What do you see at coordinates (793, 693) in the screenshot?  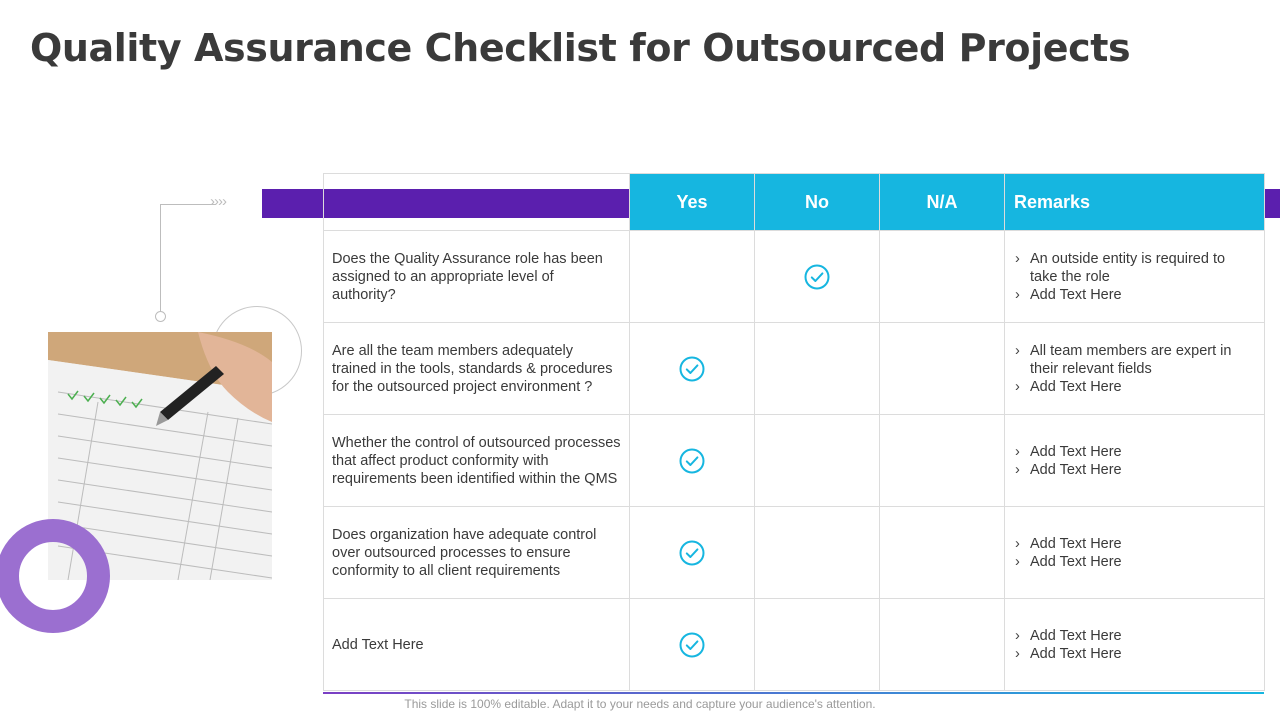 I see `table-bottom-accent` at bounding box center [793, 693].